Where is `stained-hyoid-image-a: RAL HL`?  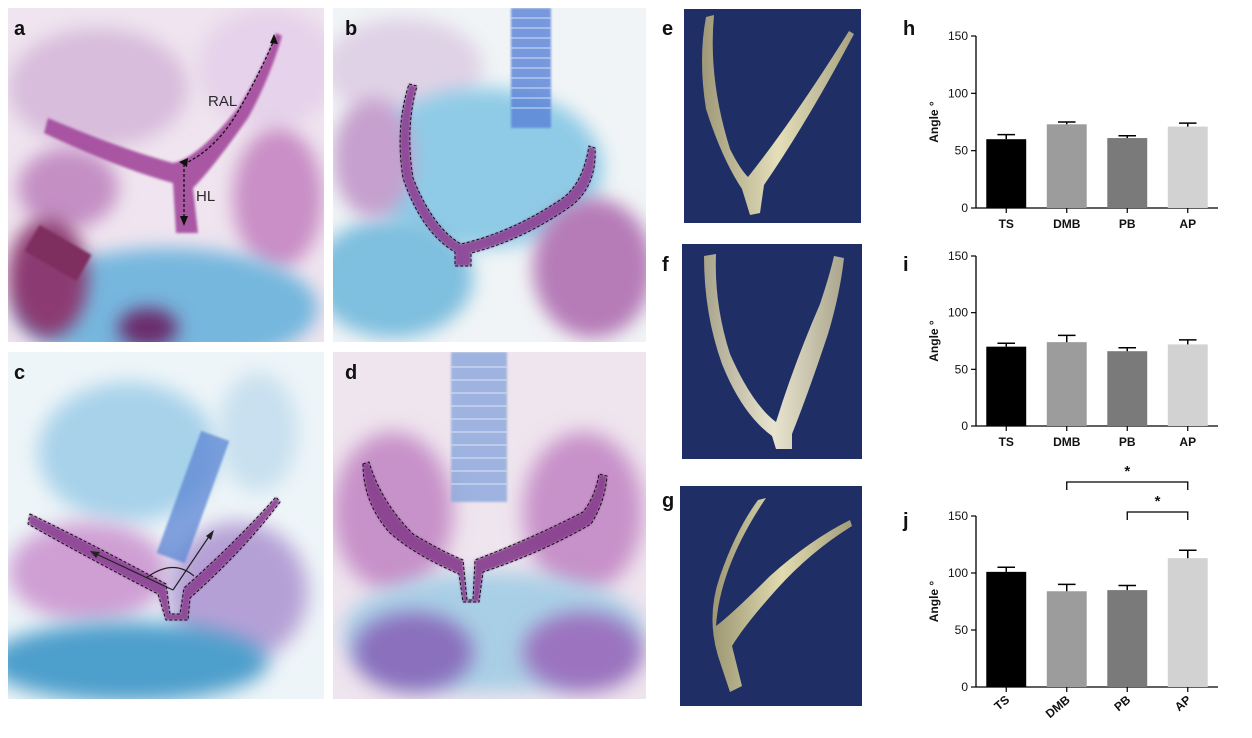
stained-hyoid-image-a: RAL HL is located at coordinates (166, 175).